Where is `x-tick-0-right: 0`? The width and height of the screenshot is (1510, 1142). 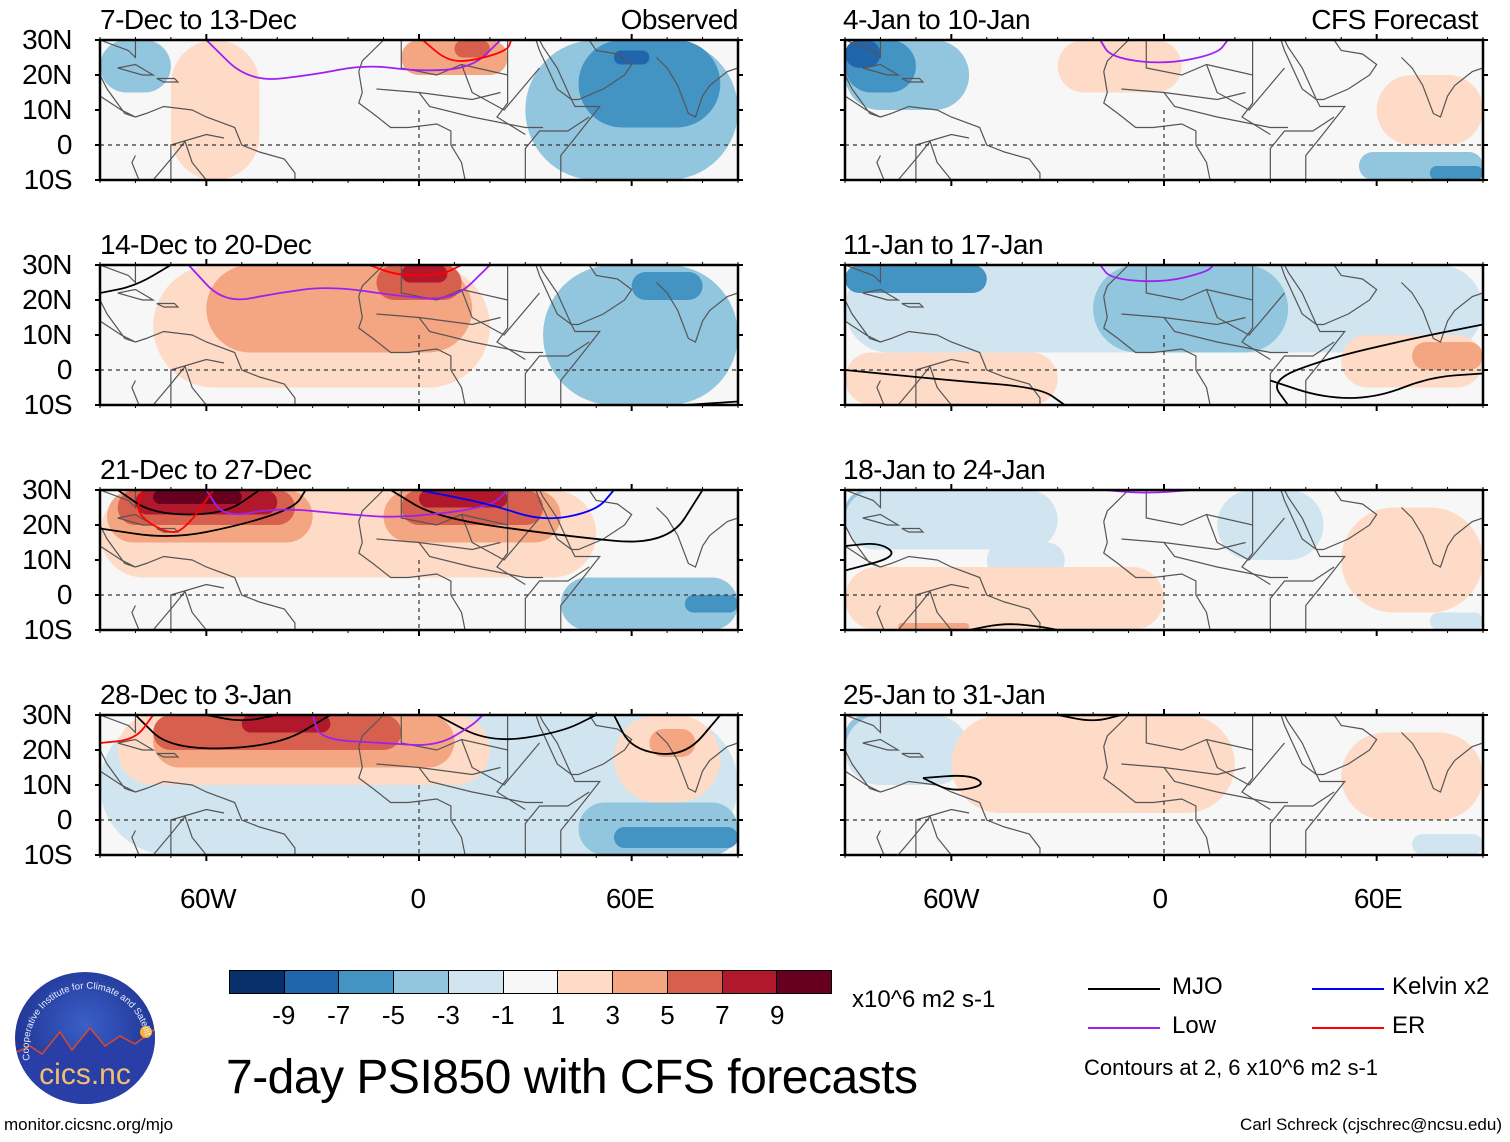 x-tick-0-right: 0 is located at coordinates (1160, 898).